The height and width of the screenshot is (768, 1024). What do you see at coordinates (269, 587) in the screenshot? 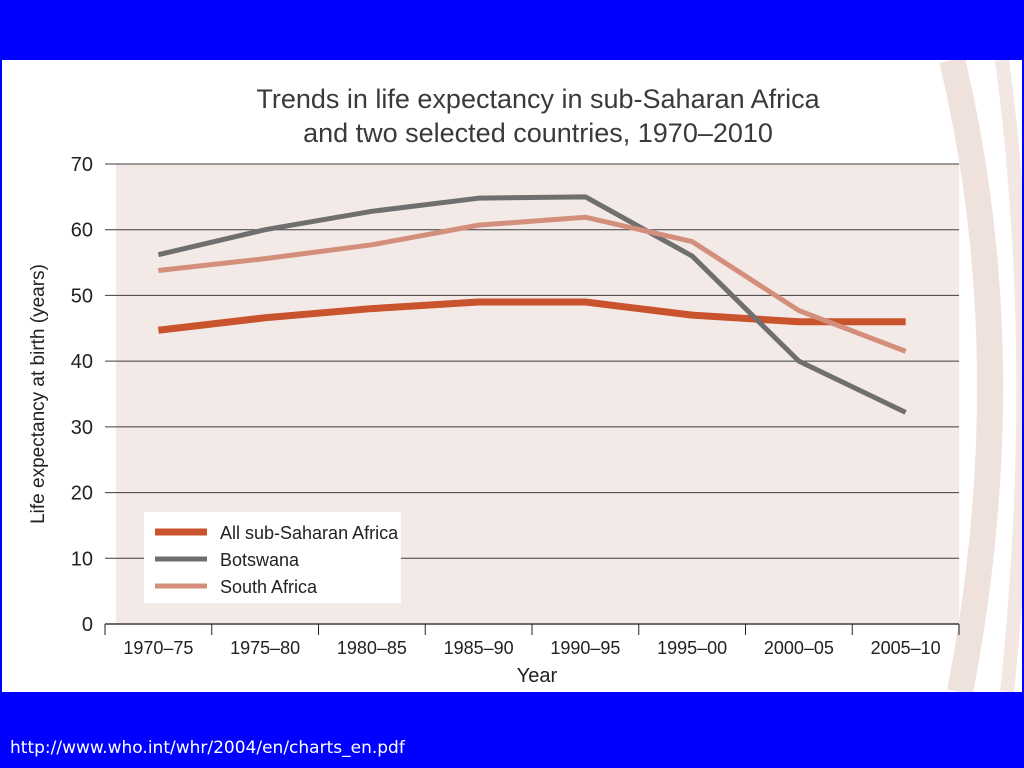
I see `legend-label-south-africa: South Africa` at bounding box center [269, 587].